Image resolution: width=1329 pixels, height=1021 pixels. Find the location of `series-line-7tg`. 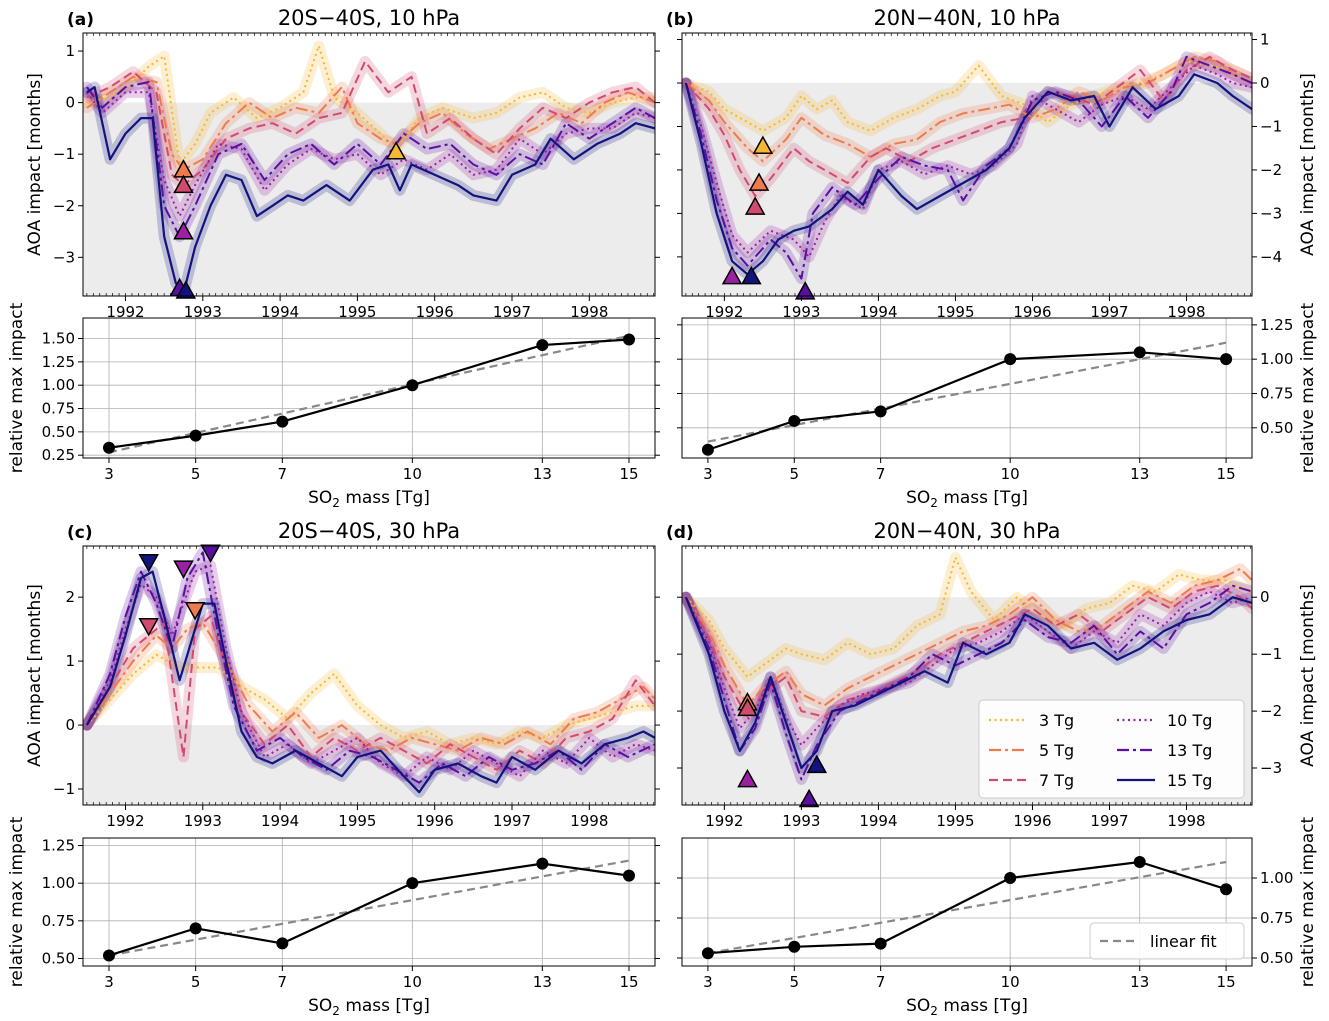

series-line-7tg is located at coordinates (370, 123).